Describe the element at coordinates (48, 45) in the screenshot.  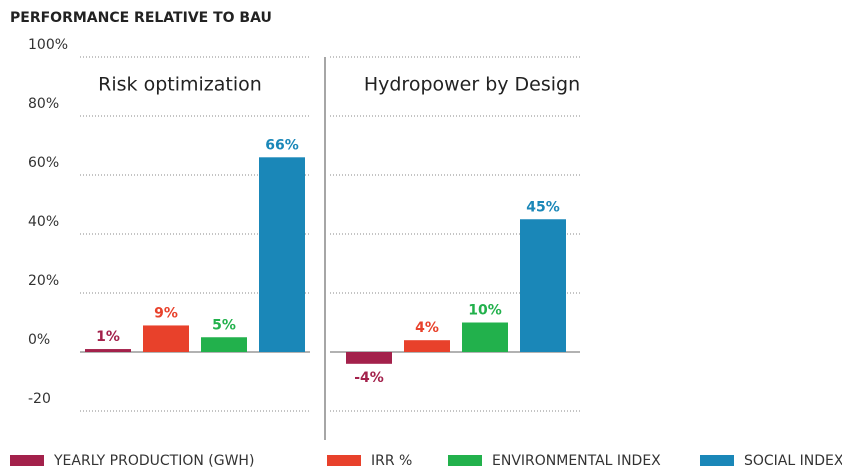
I see `y-tick-label: 100%` at that location.